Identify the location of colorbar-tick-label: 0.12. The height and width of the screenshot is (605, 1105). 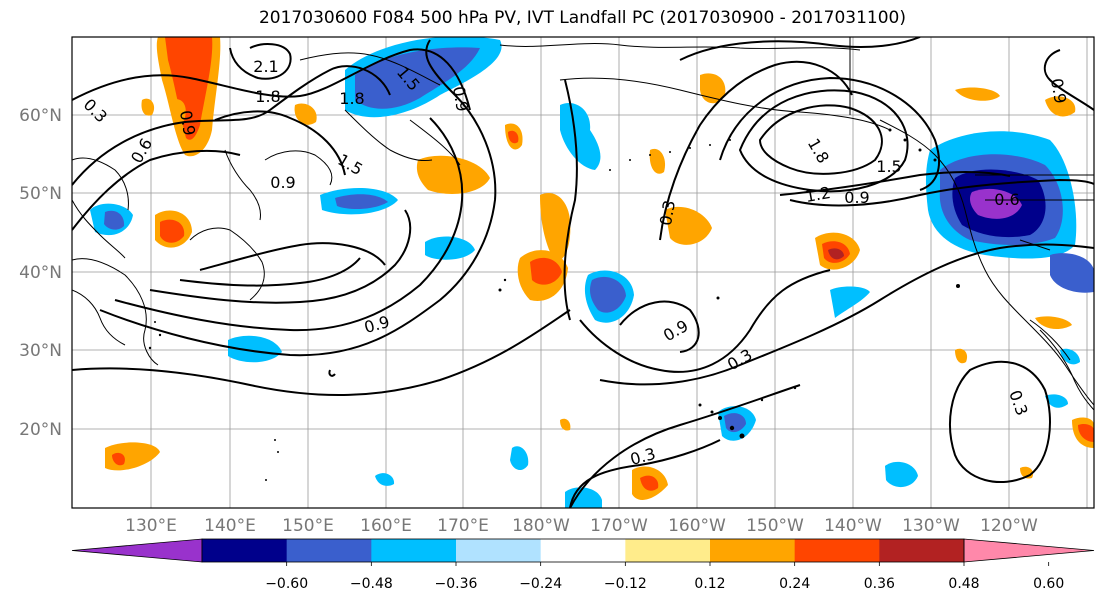
(709, 584).